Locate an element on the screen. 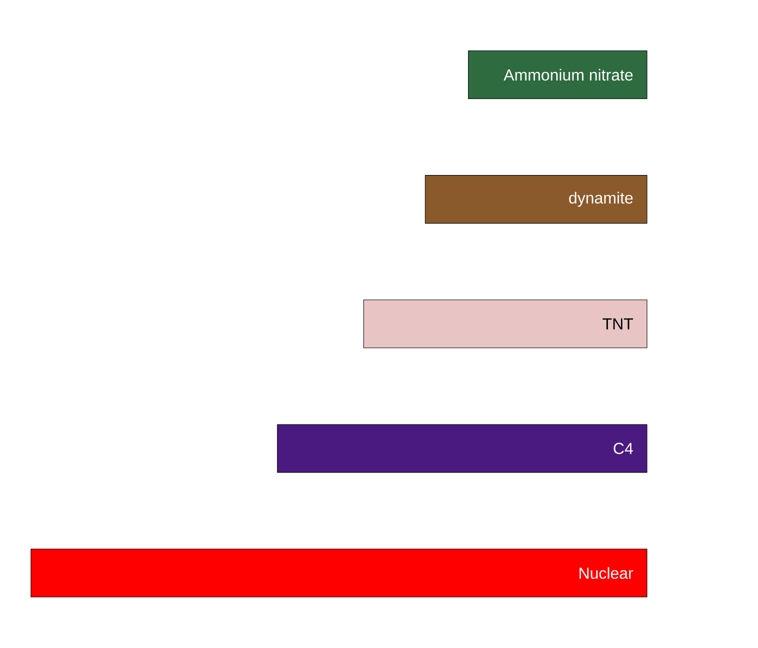 This screenshot has height=648, width=758. y-tick-label: Nuclear is located at coordinates (607, 573).